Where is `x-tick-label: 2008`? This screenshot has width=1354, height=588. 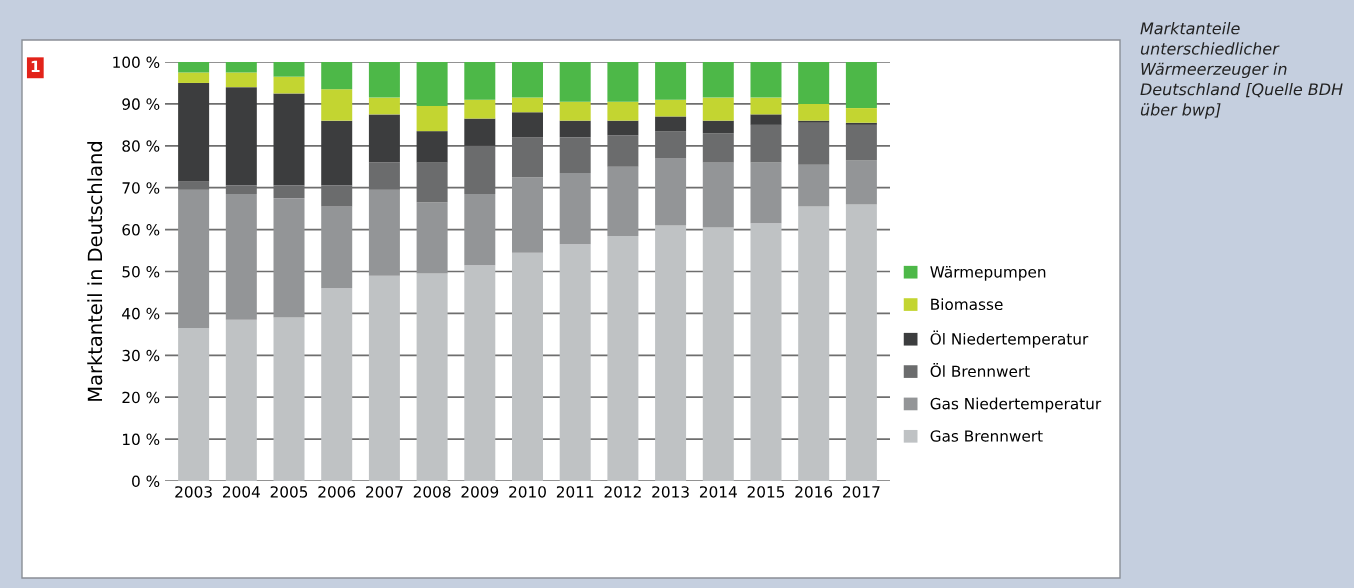
x-tick-label: 2008 is located at coordinates (432, 492).